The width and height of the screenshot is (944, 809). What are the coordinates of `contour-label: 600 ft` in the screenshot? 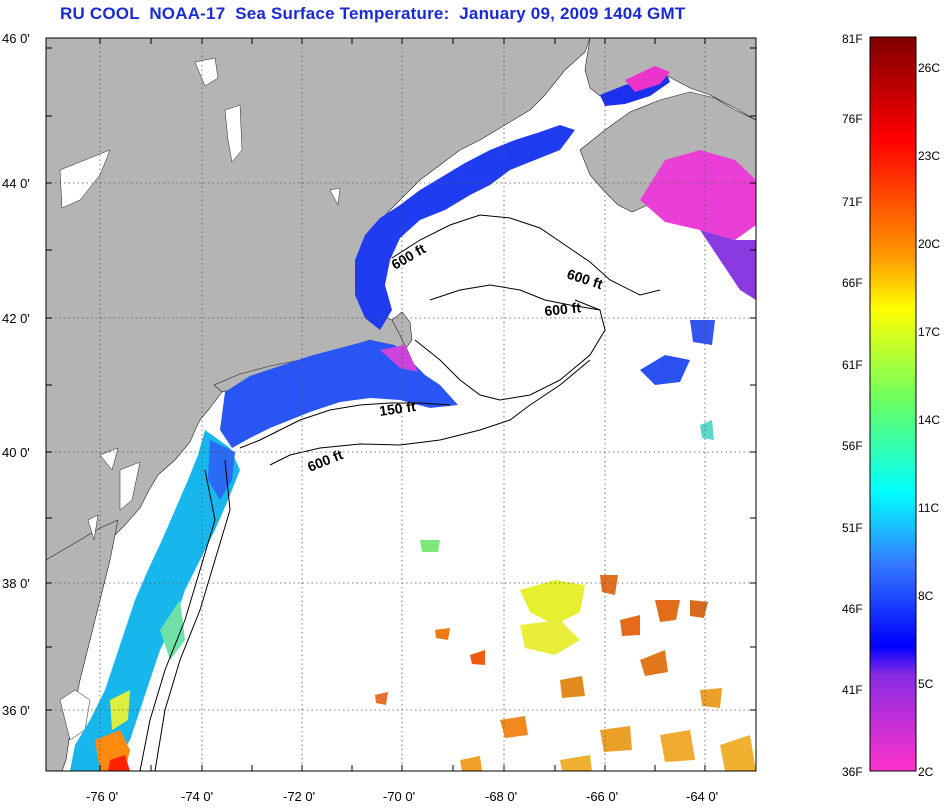 It's located at (563, 309).